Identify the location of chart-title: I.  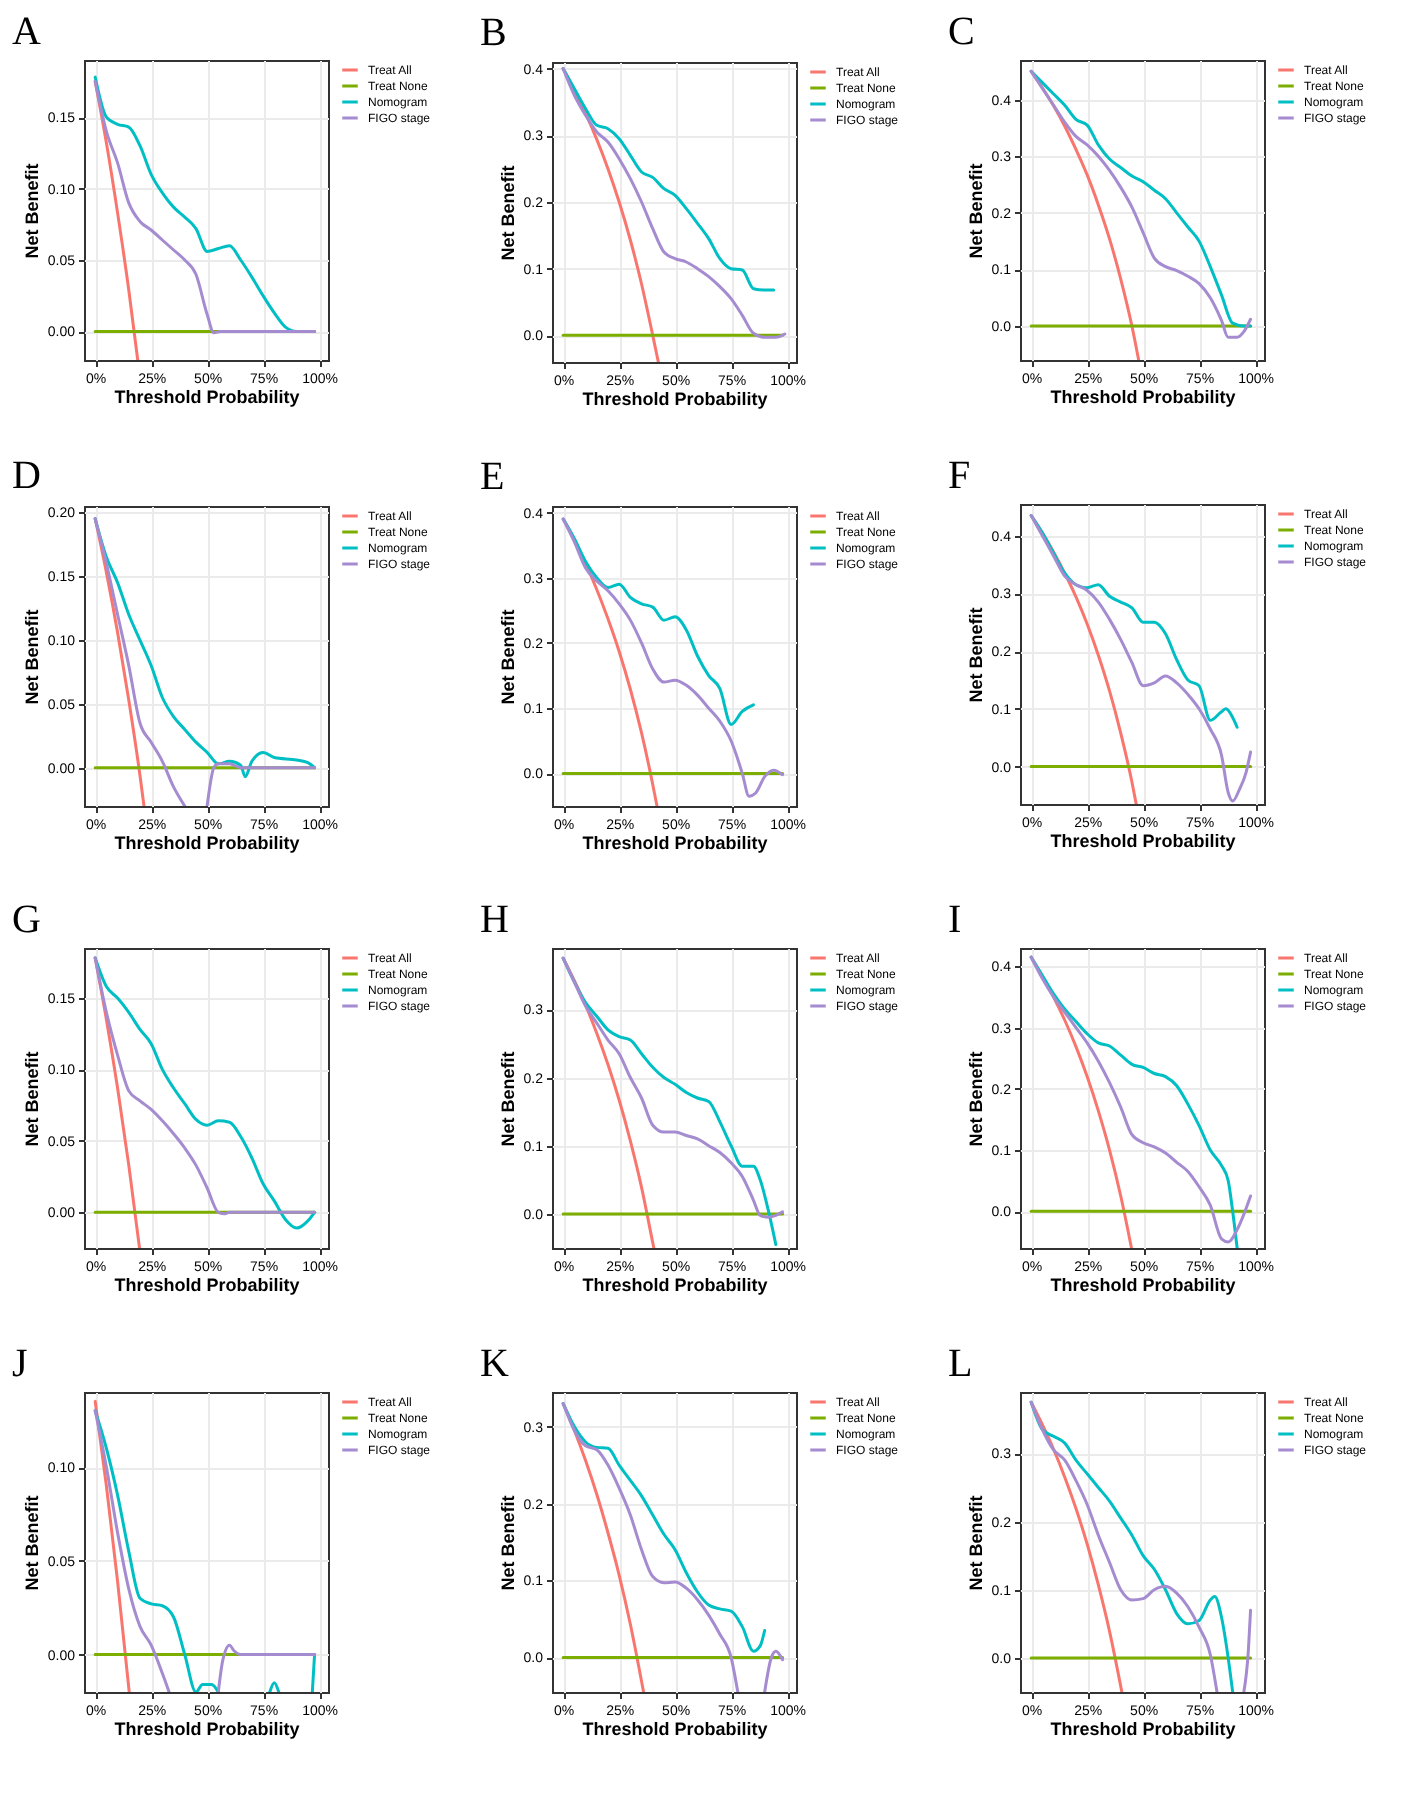
(955, 920).